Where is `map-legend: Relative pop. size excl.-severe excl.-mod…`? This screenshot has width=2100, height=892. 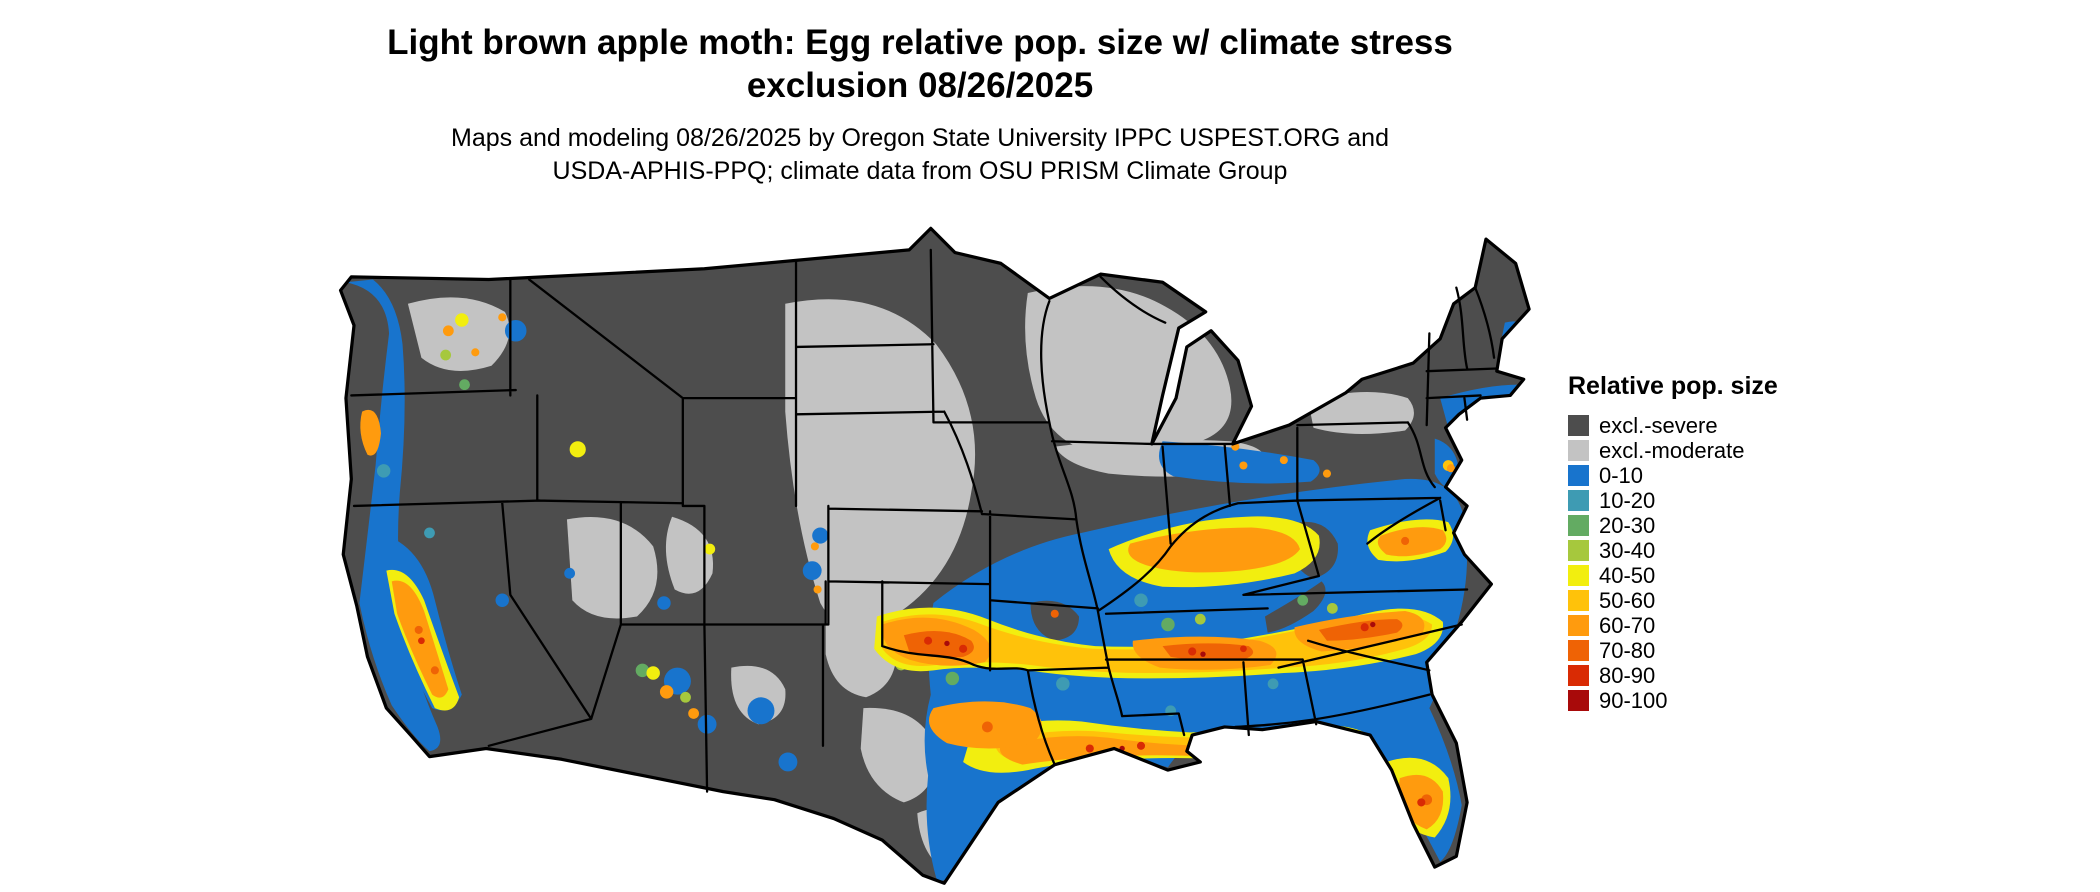 map-legend: Relative pop. size excl.-severe excl.-mod… is located at coordinates (1718, 542).